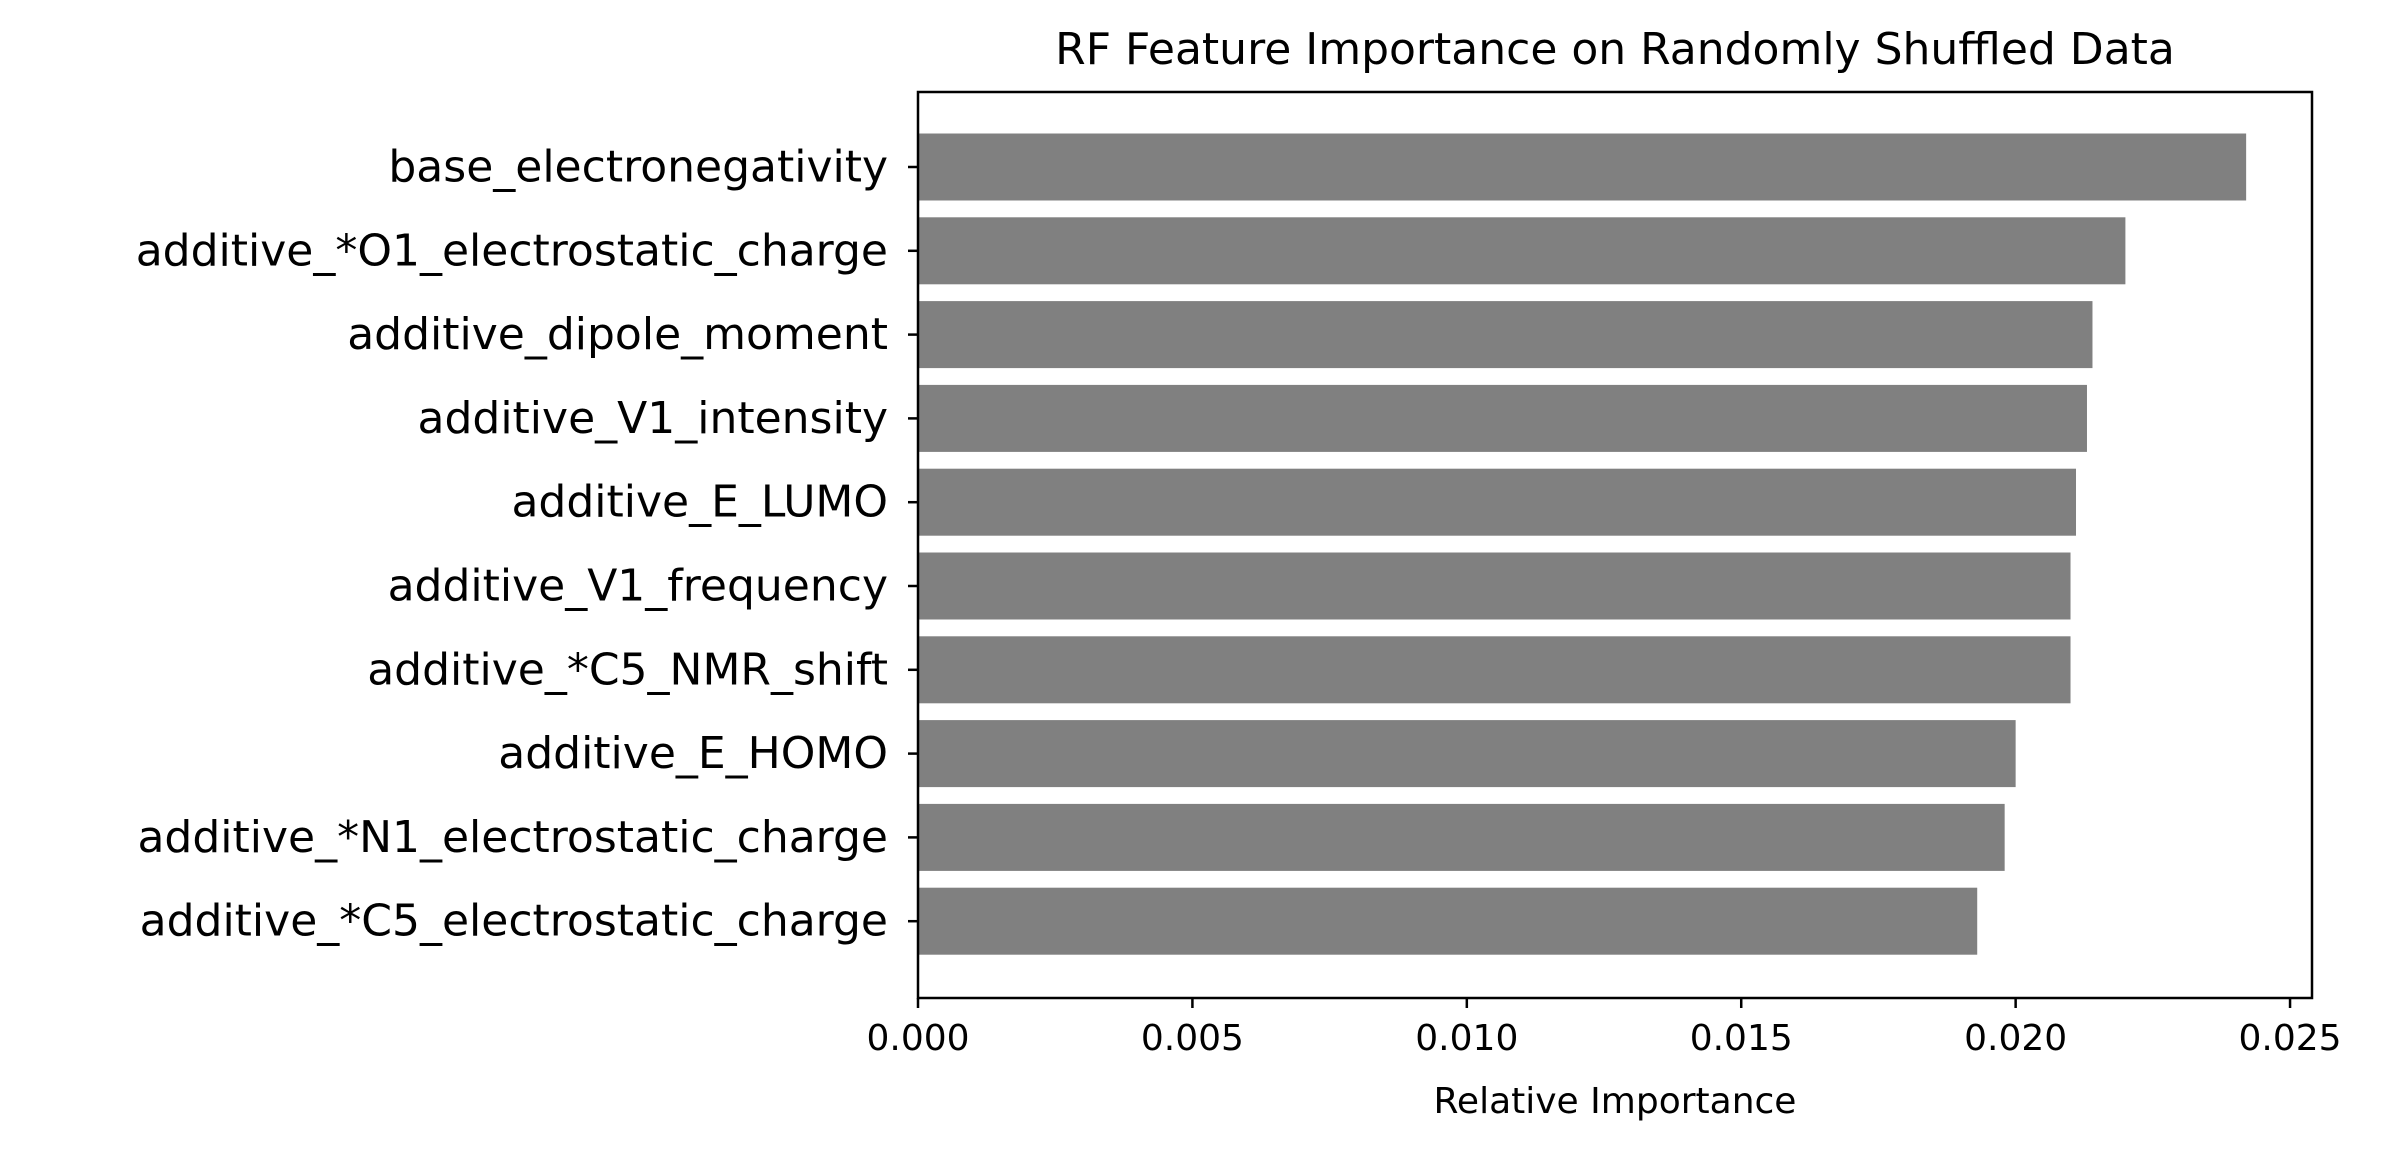 The width and height of the screenshot is (2381, 1154). What do you see at coordinates (638, 586) in the screenshot?
I see `y-tick-label: additive_V1_frequency` at bounding box center [638, 586].